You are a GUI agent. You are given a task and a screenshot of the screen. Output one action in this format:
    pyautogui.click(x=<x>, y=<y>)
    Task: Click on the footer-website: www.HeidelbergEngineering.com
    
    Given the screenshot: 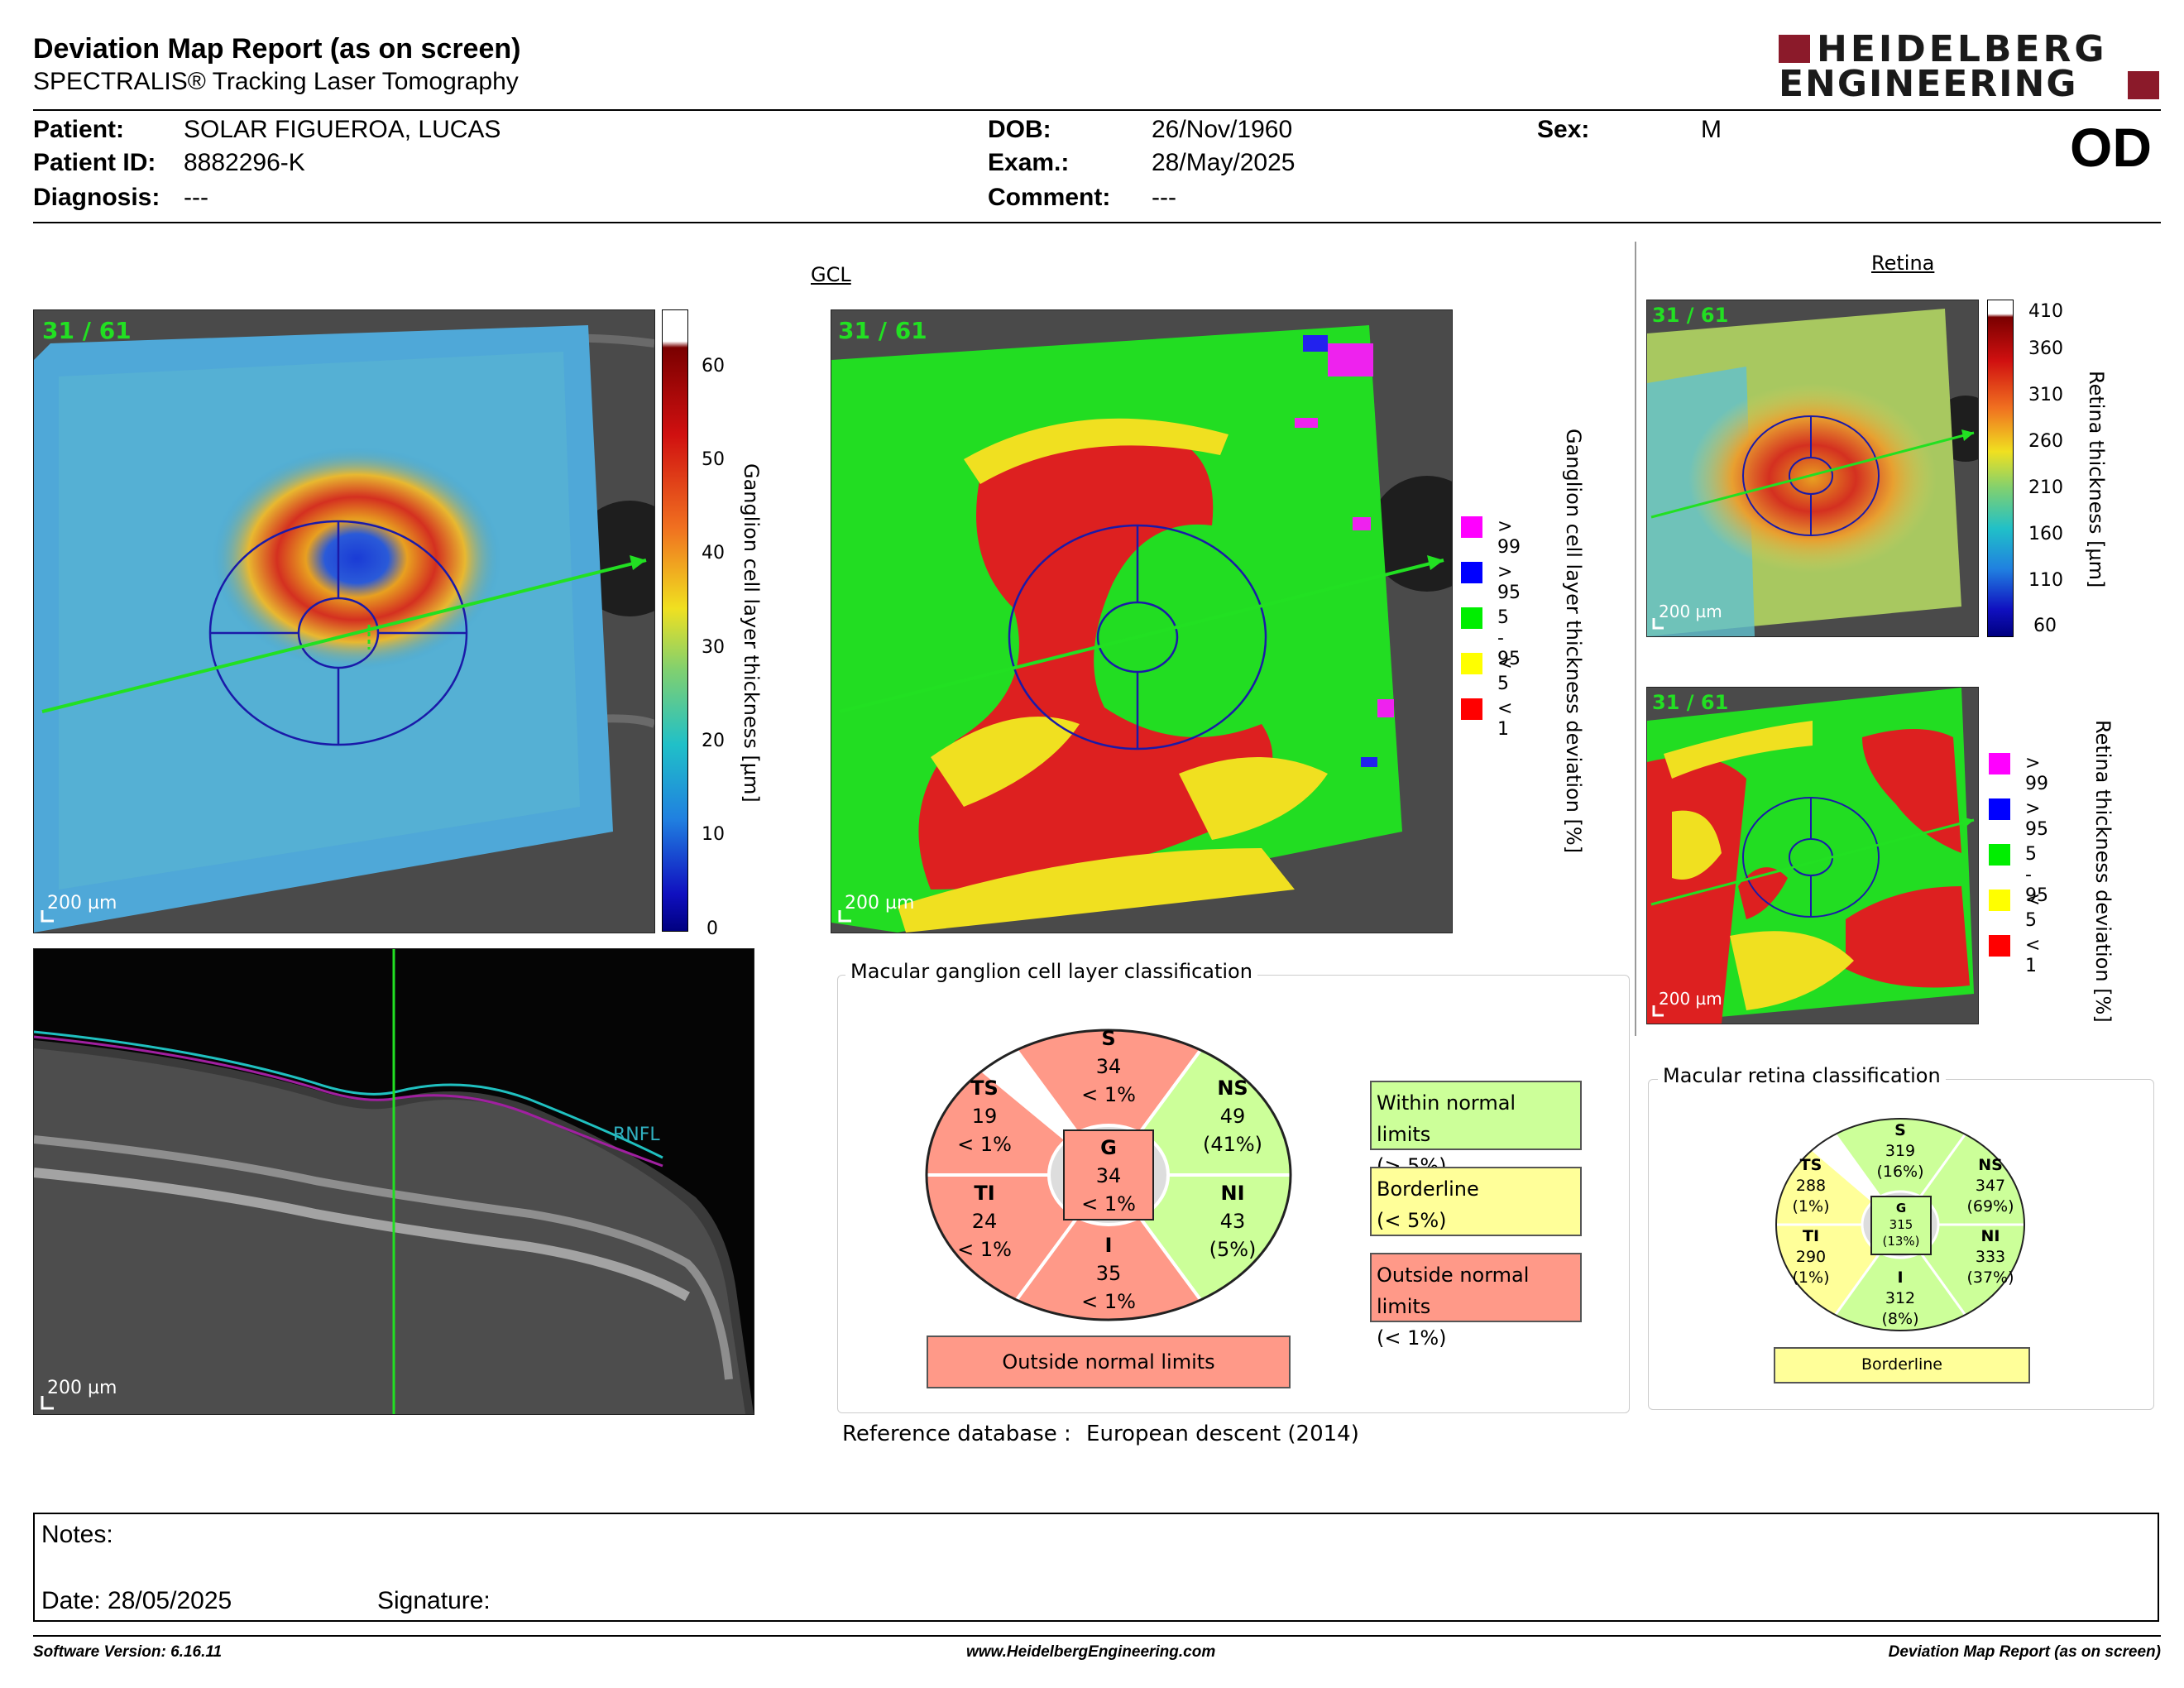 What is the action you would take?
    pyautogui.click(x=1091, y=1652)
    